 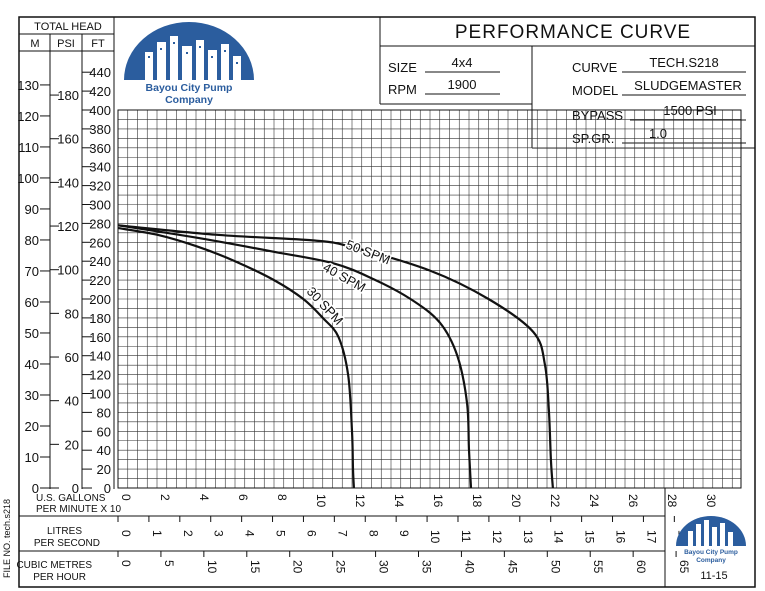 I want to click on psi-tick-label: 180, so click(x=68, y=95).